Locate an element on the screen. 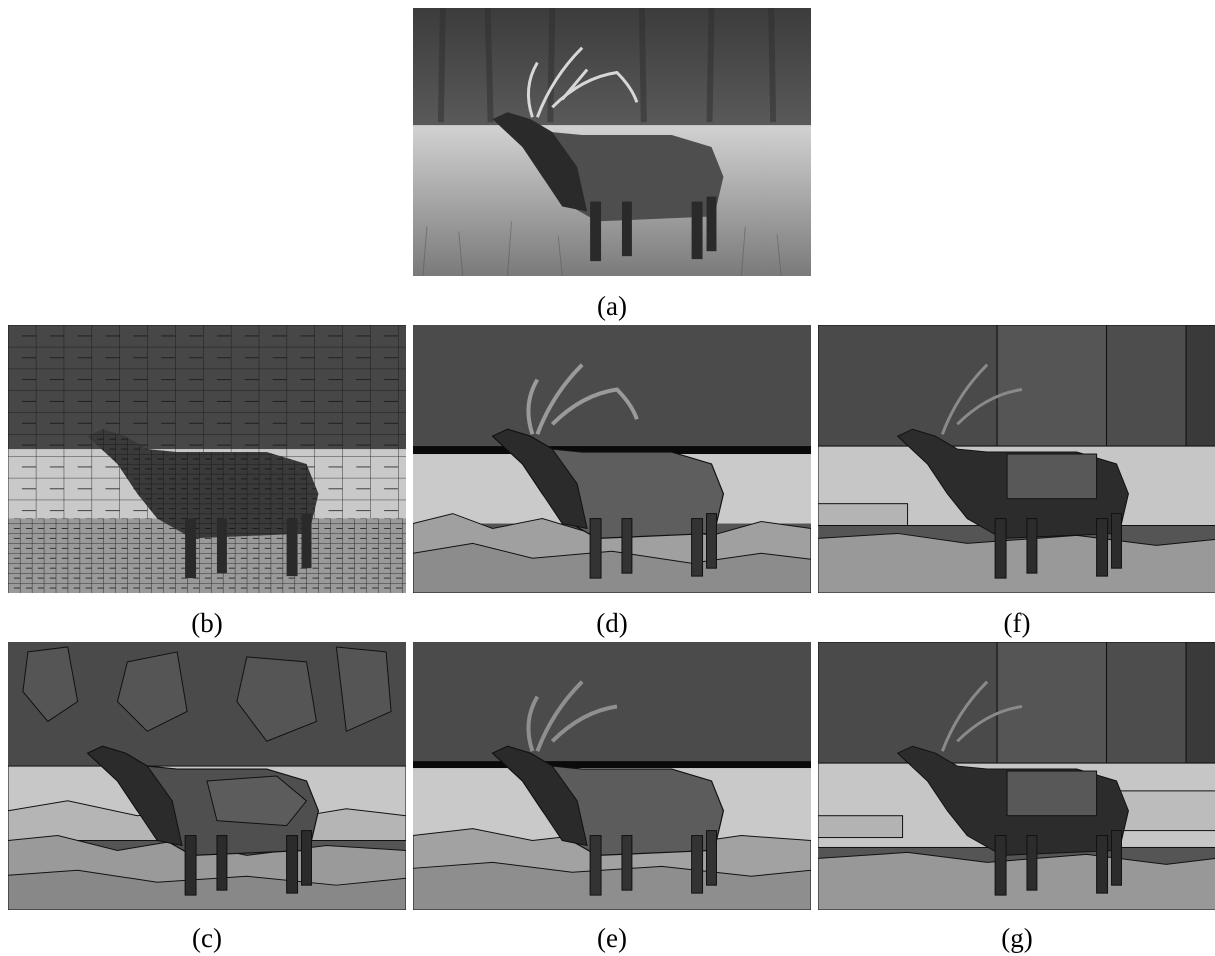 The width and height of the screenshot is (1215, 956). caption-g: (g) is located at coordinates (1017, 938).